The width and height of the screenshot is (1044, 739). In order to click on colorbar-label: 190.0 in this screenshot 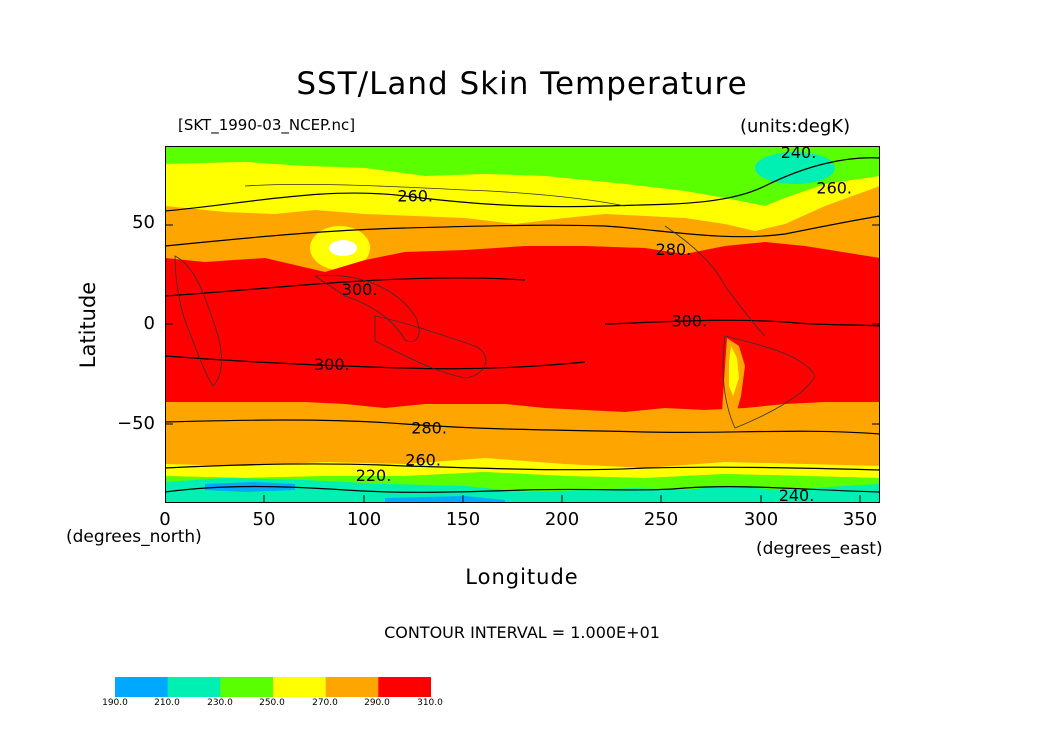, I will do `click(115, 703)`.